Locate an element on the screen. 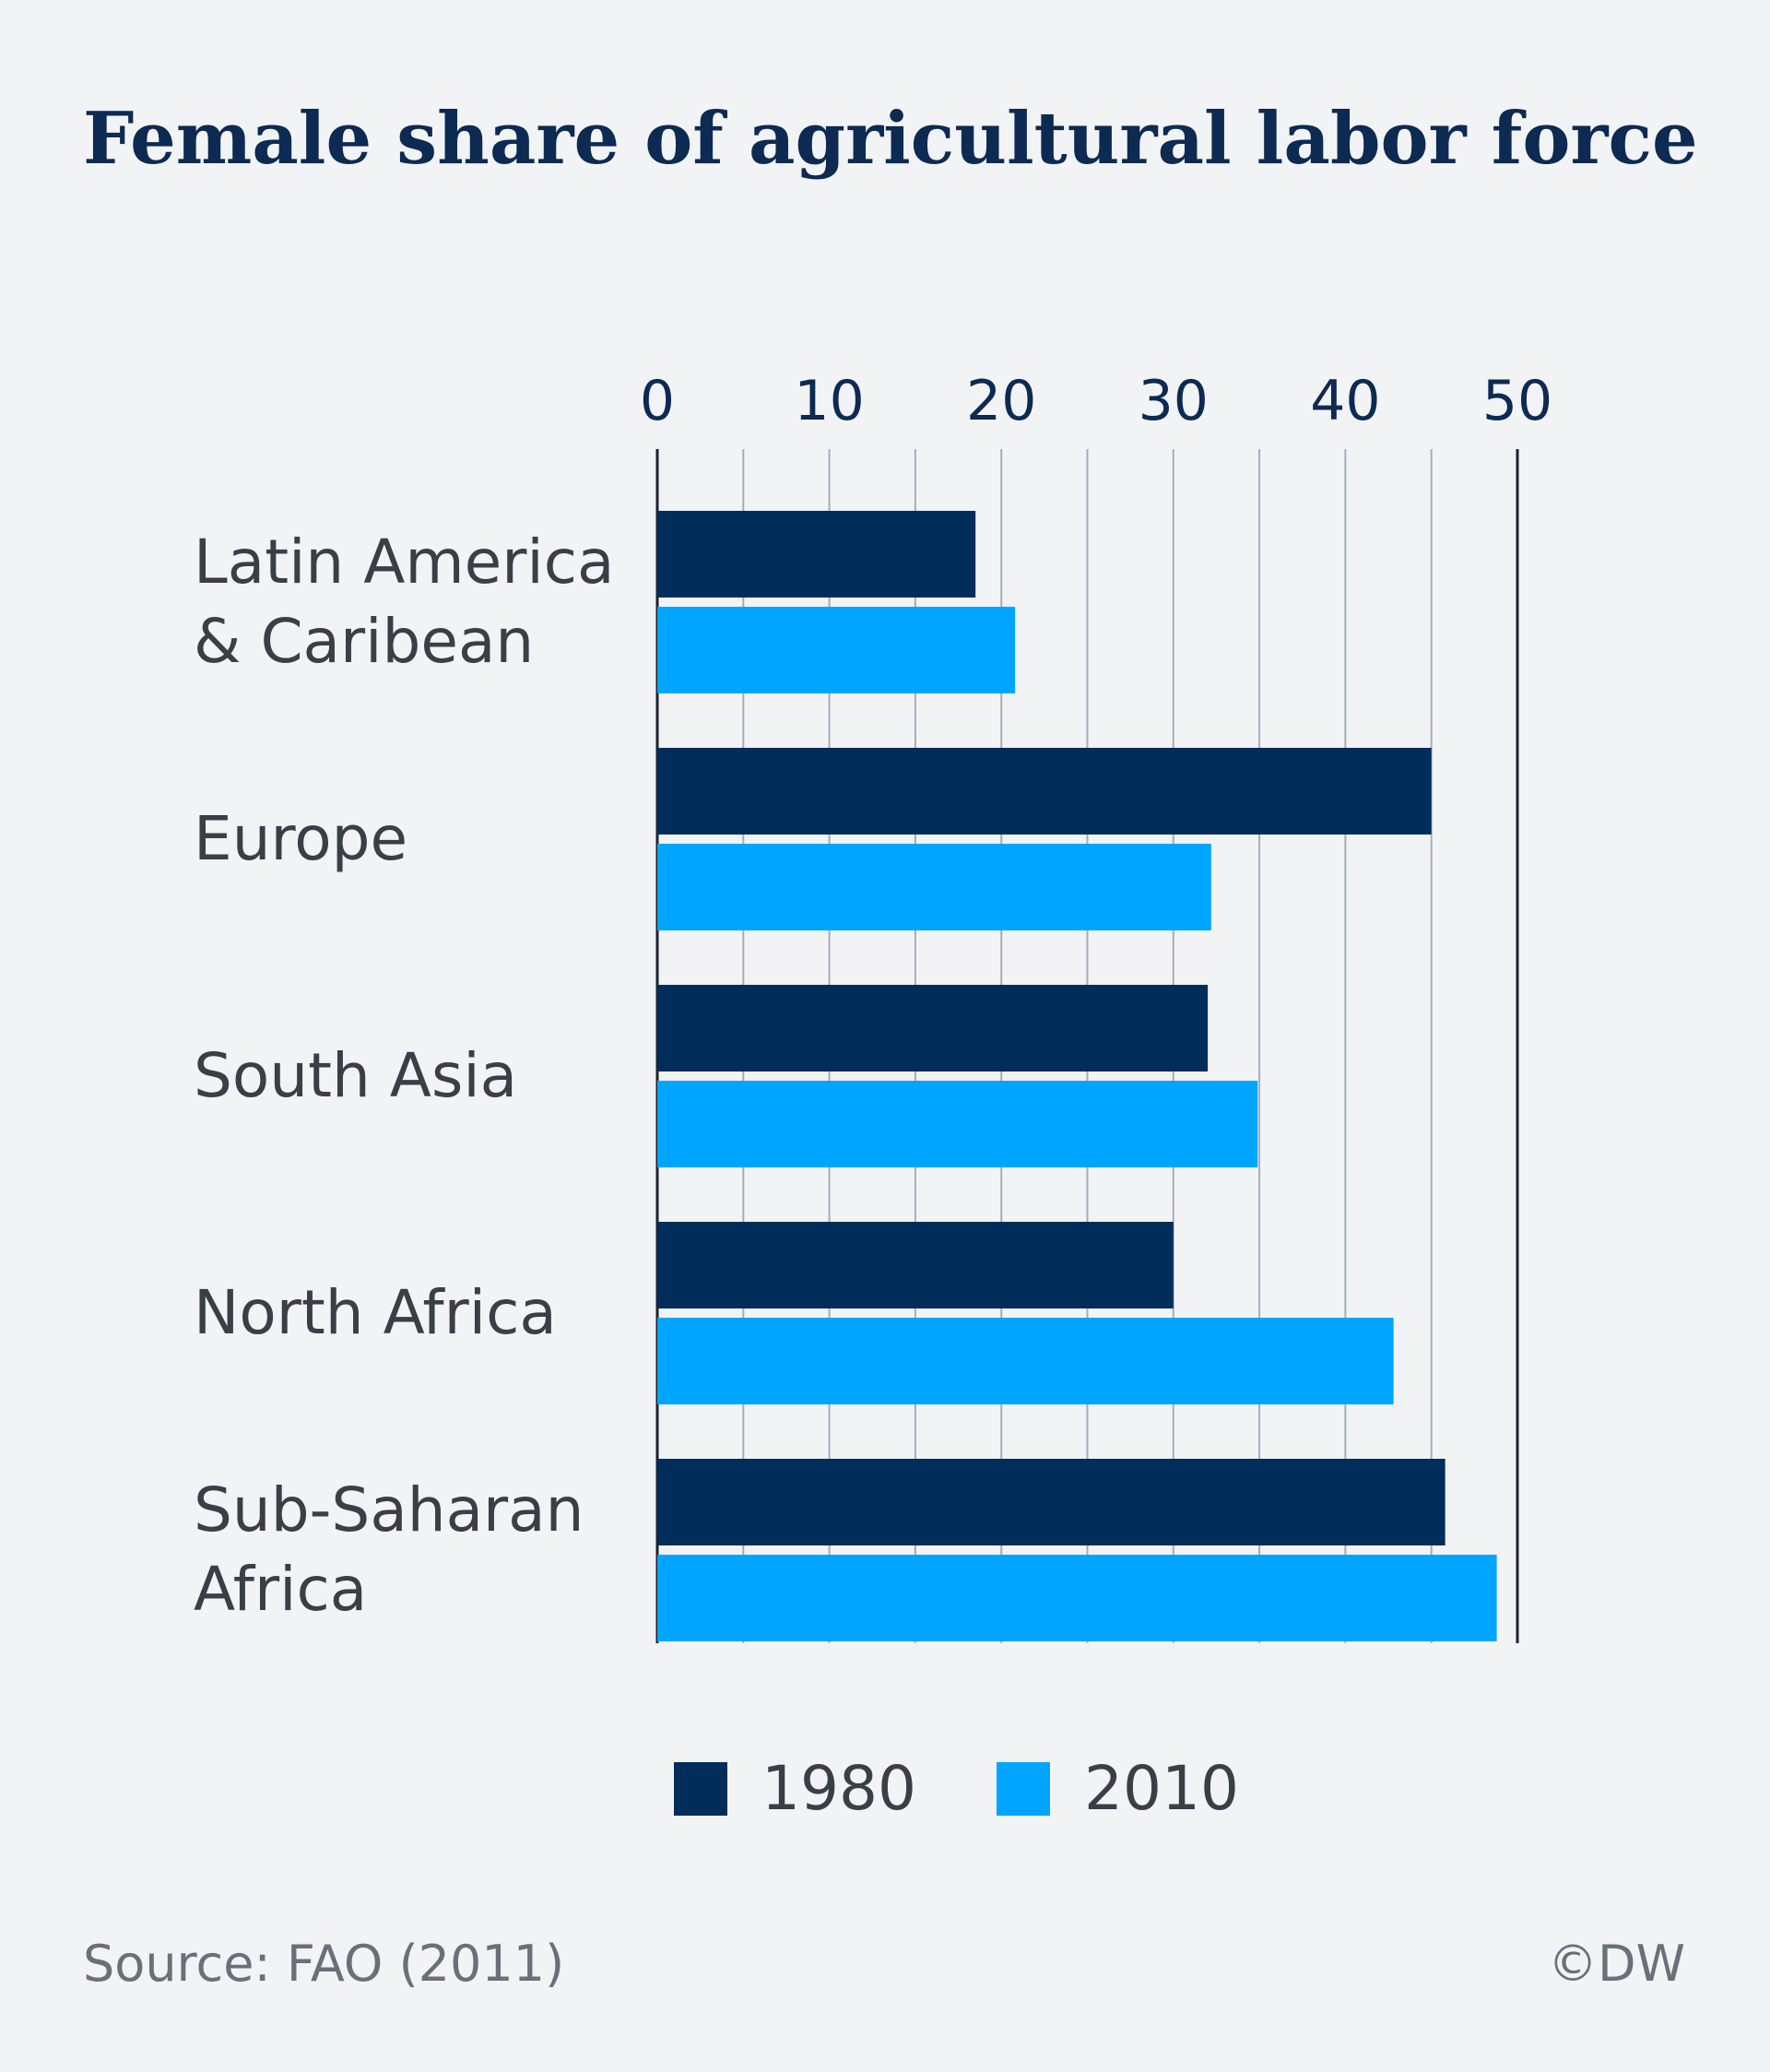  source-note: Source: FAO (2011) is located at coordinates (323, 1964).